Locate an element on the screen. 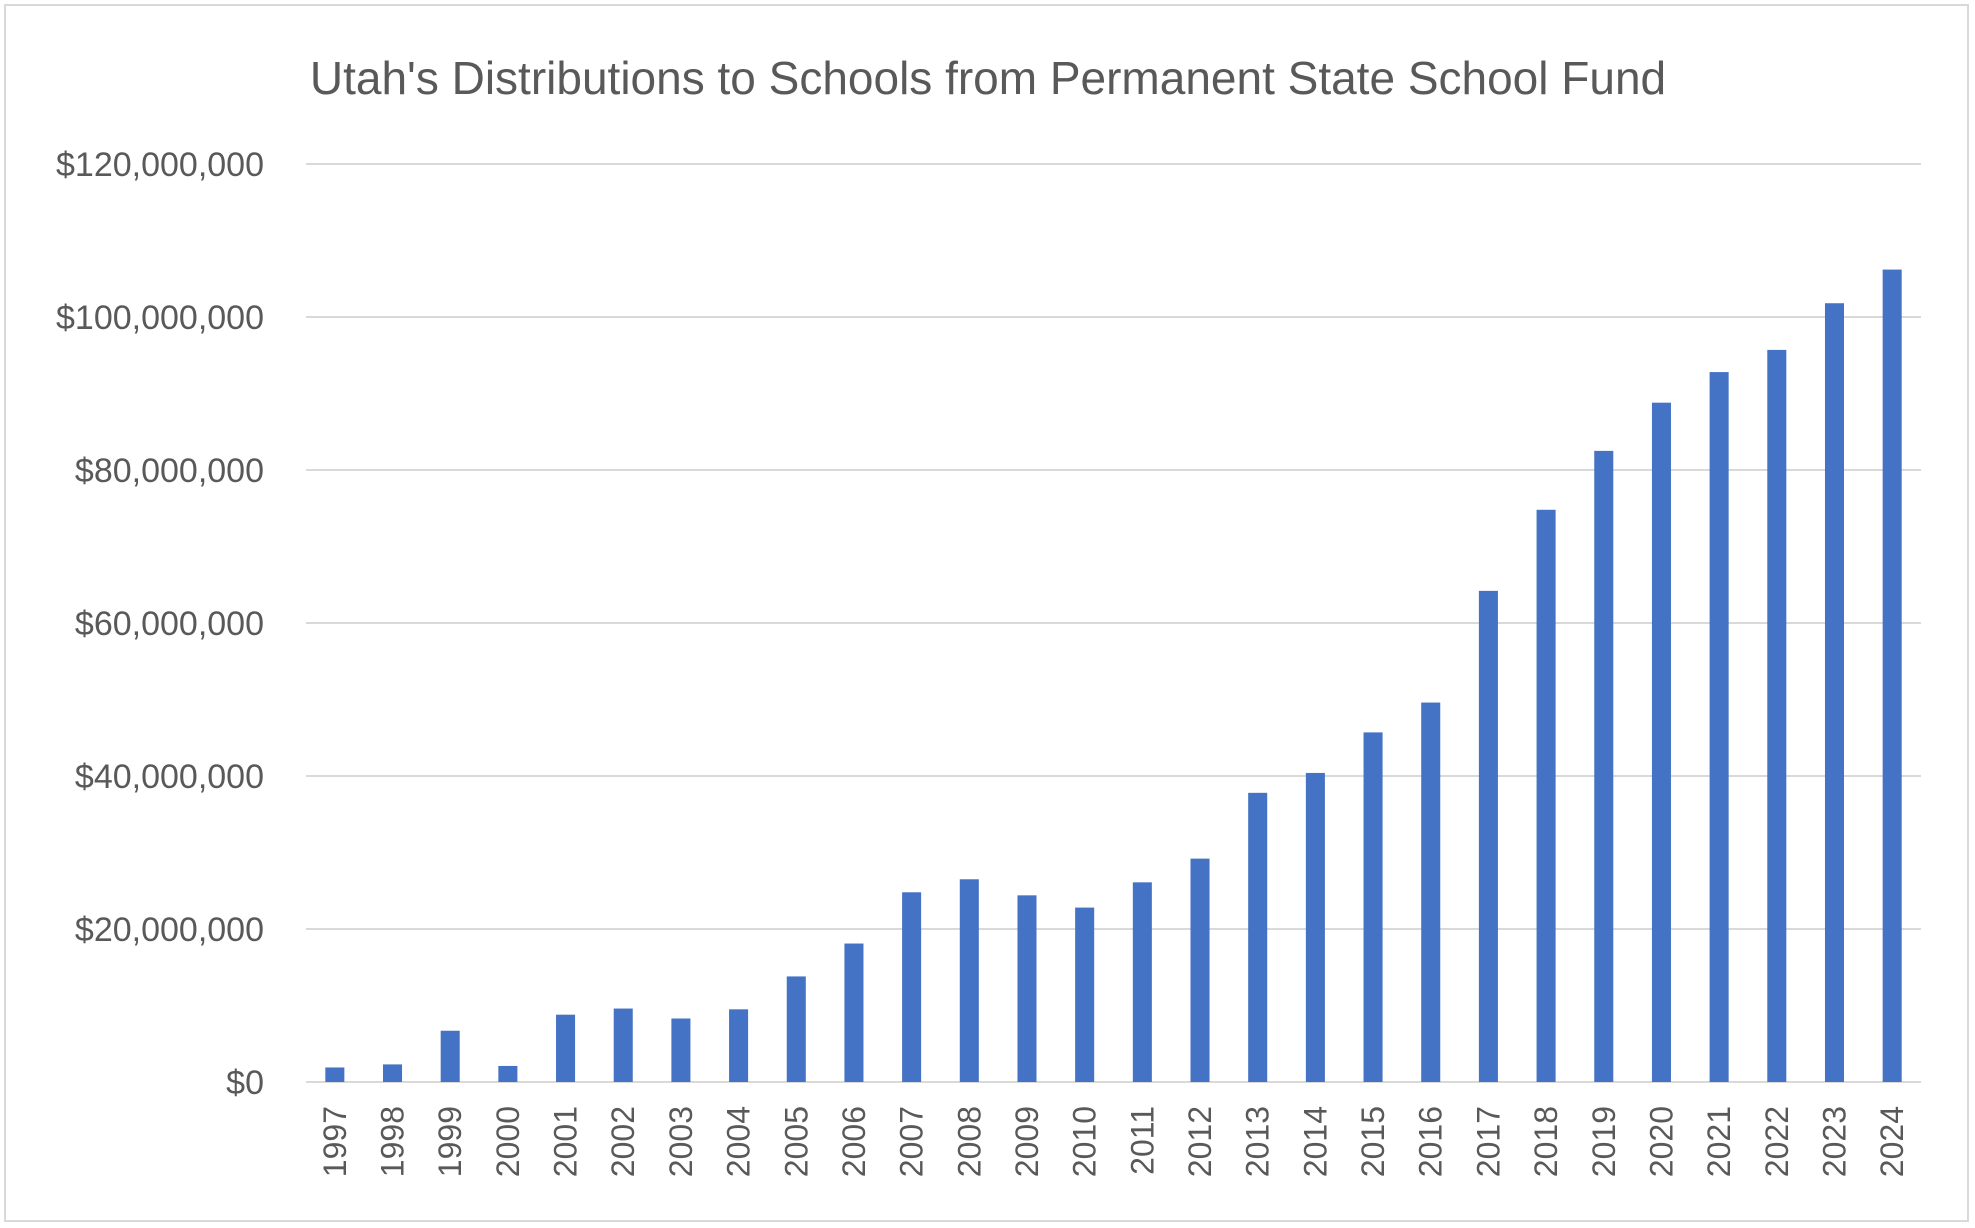 The image size is (1975, 1228). bar-2016 is located at coordinates (1431, 892).